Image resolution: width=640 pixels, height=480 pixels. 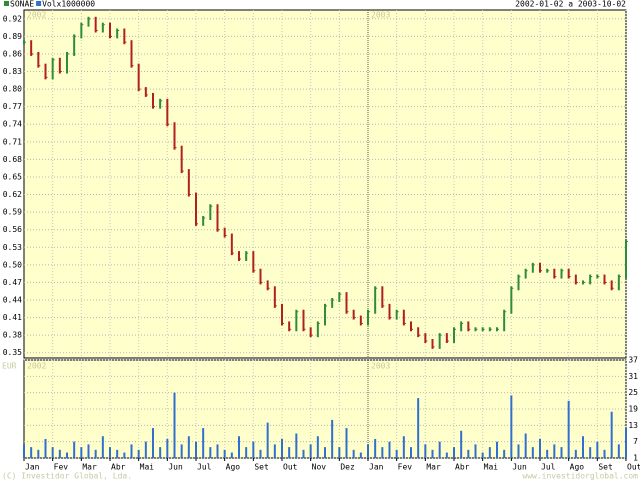 I want to click on date-range: 2002-01-02 a 2003-10-02, so click(x=570, y=4).